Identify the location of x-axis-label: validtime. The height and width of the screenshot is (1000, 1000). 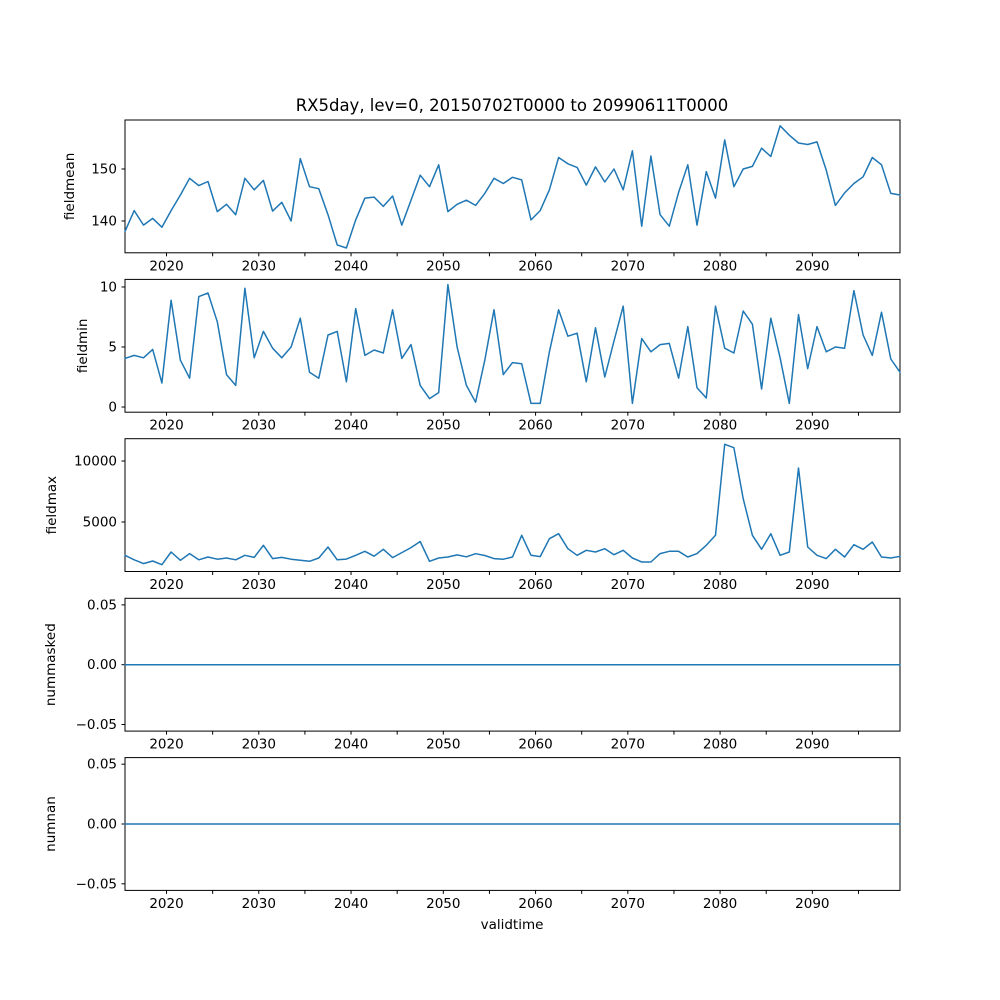
(512, 925).